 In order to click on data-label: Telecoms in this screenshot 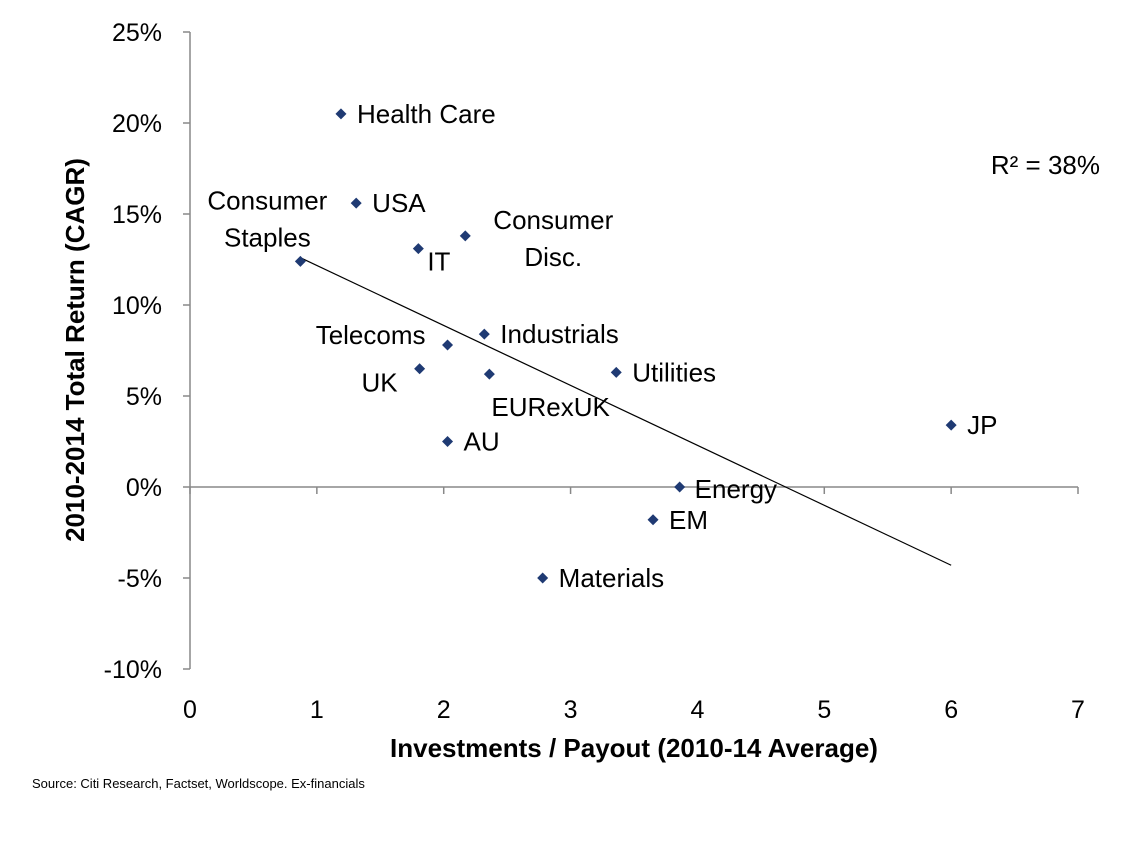, I will do `click(371, 335)`.